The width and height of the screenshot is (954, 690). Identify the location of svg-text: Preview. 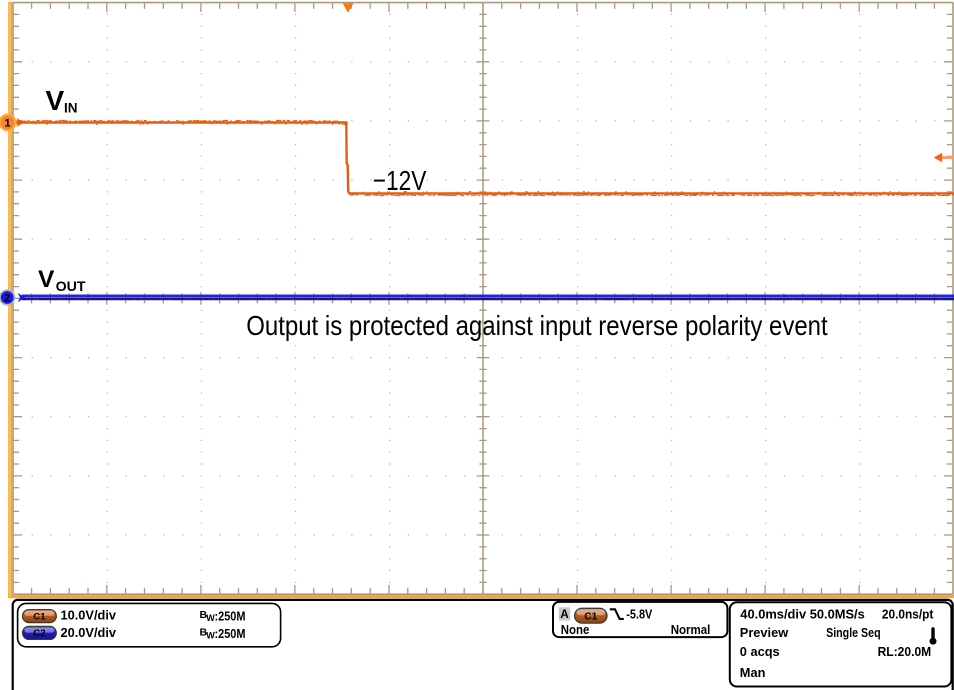
(764, 632).